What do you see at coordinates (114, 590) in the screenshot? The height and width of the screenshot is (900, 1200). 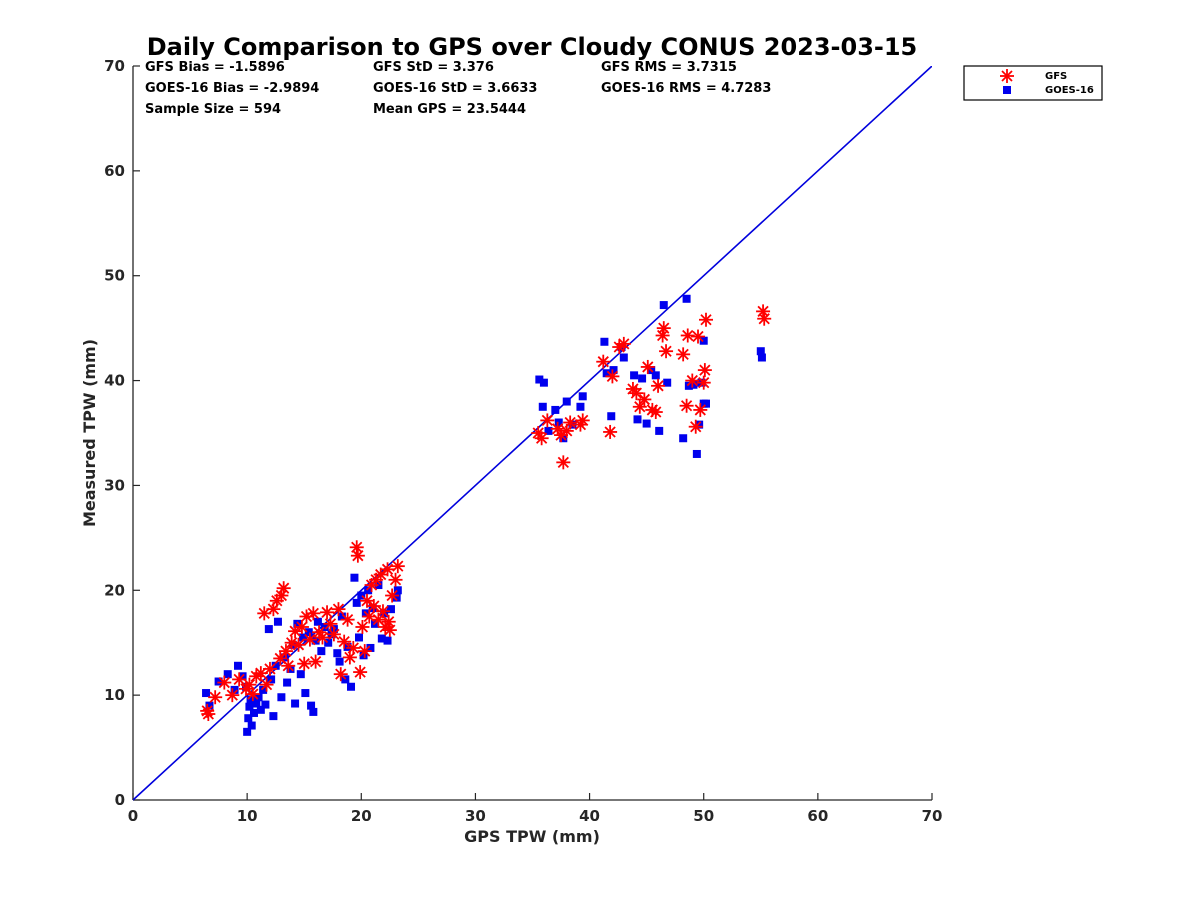 I see `y-tick-label: 20` at bounding box center [114, 590].